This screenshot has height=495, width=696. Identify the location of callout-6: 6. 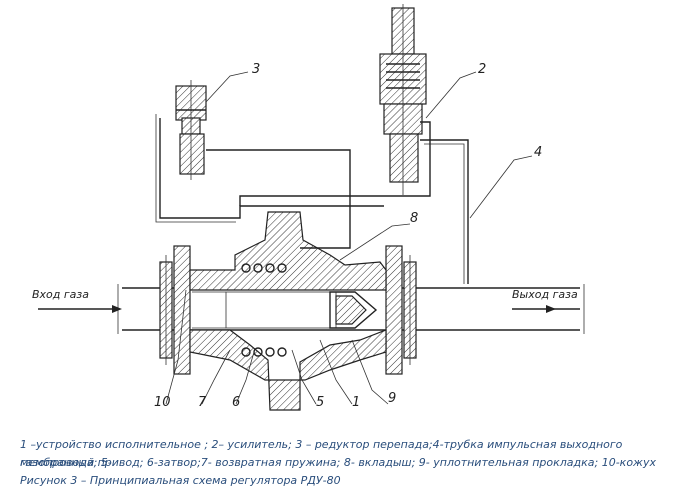
(236, 402).